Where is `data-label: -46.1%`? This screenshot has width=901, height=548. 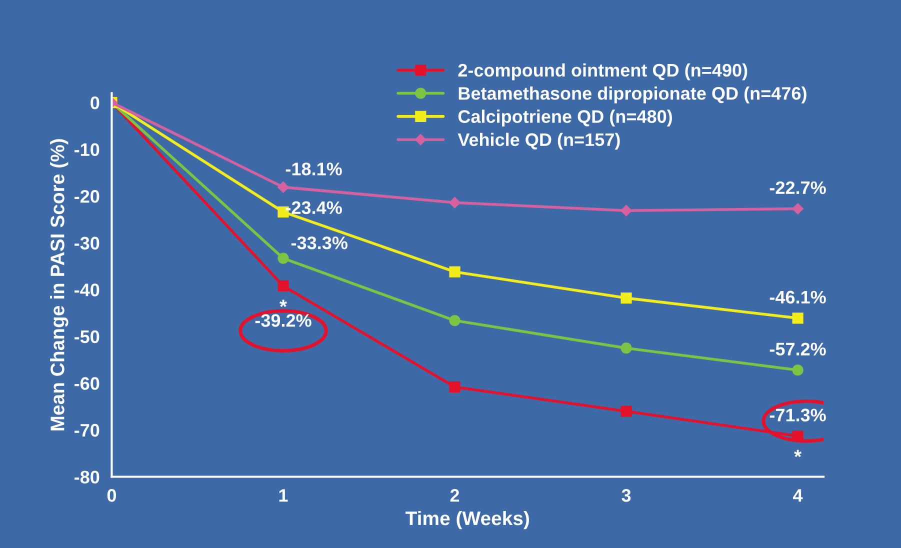 data-label: -46.1% is located at coordinates (798, 297).